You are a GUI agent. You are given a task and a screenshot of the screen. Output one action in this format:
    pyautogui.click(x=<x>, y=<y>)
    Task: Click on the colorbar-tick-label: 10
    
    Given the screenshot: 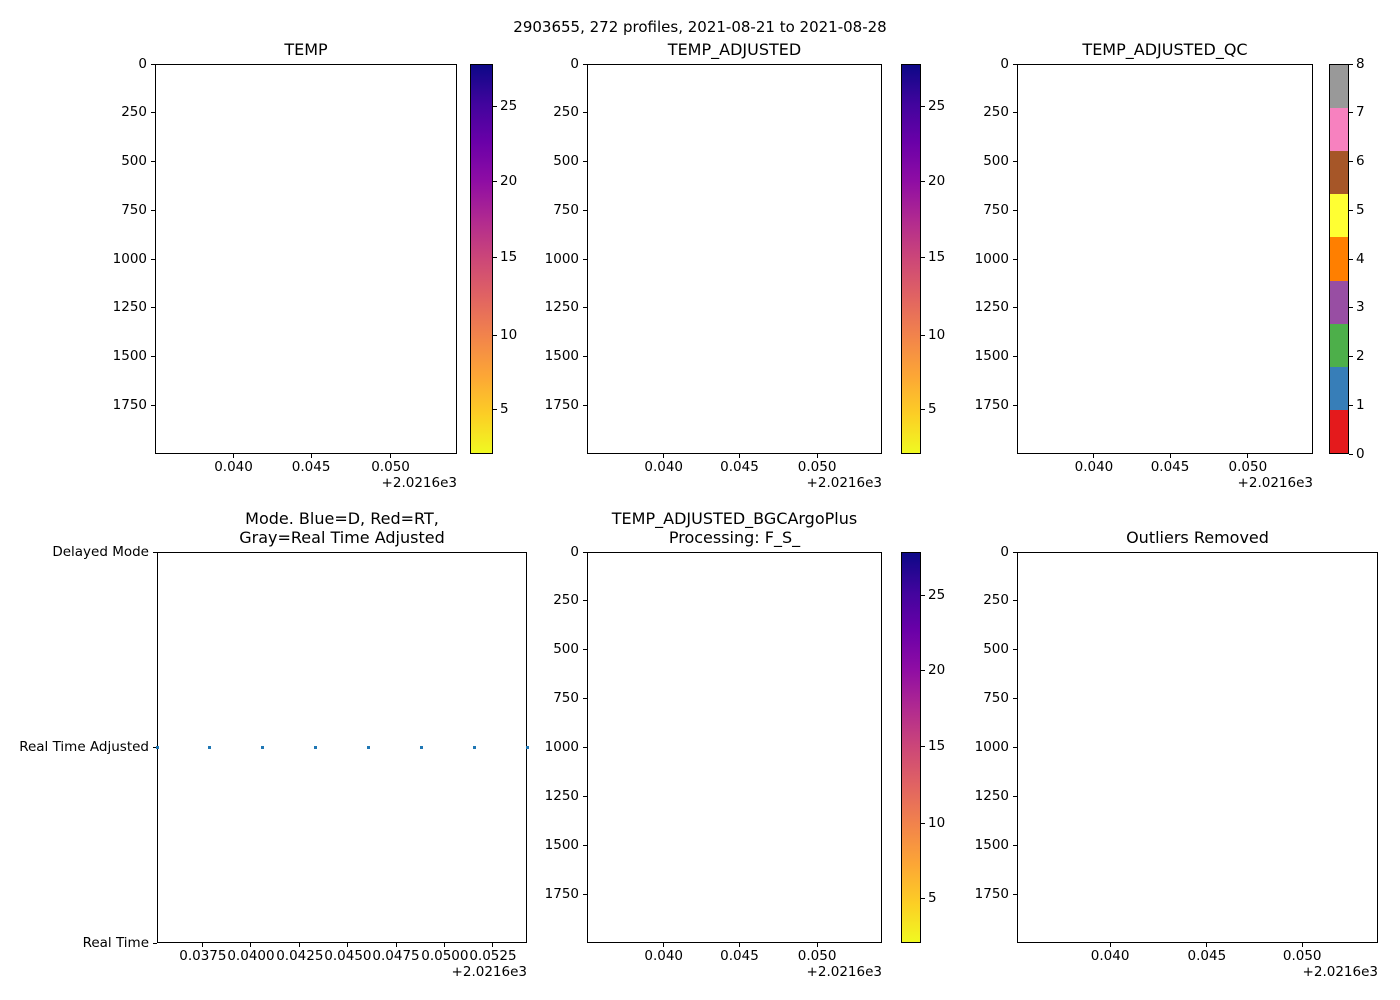 What is the action you would take?
    pyautogui.click(x=937, y=823)
    